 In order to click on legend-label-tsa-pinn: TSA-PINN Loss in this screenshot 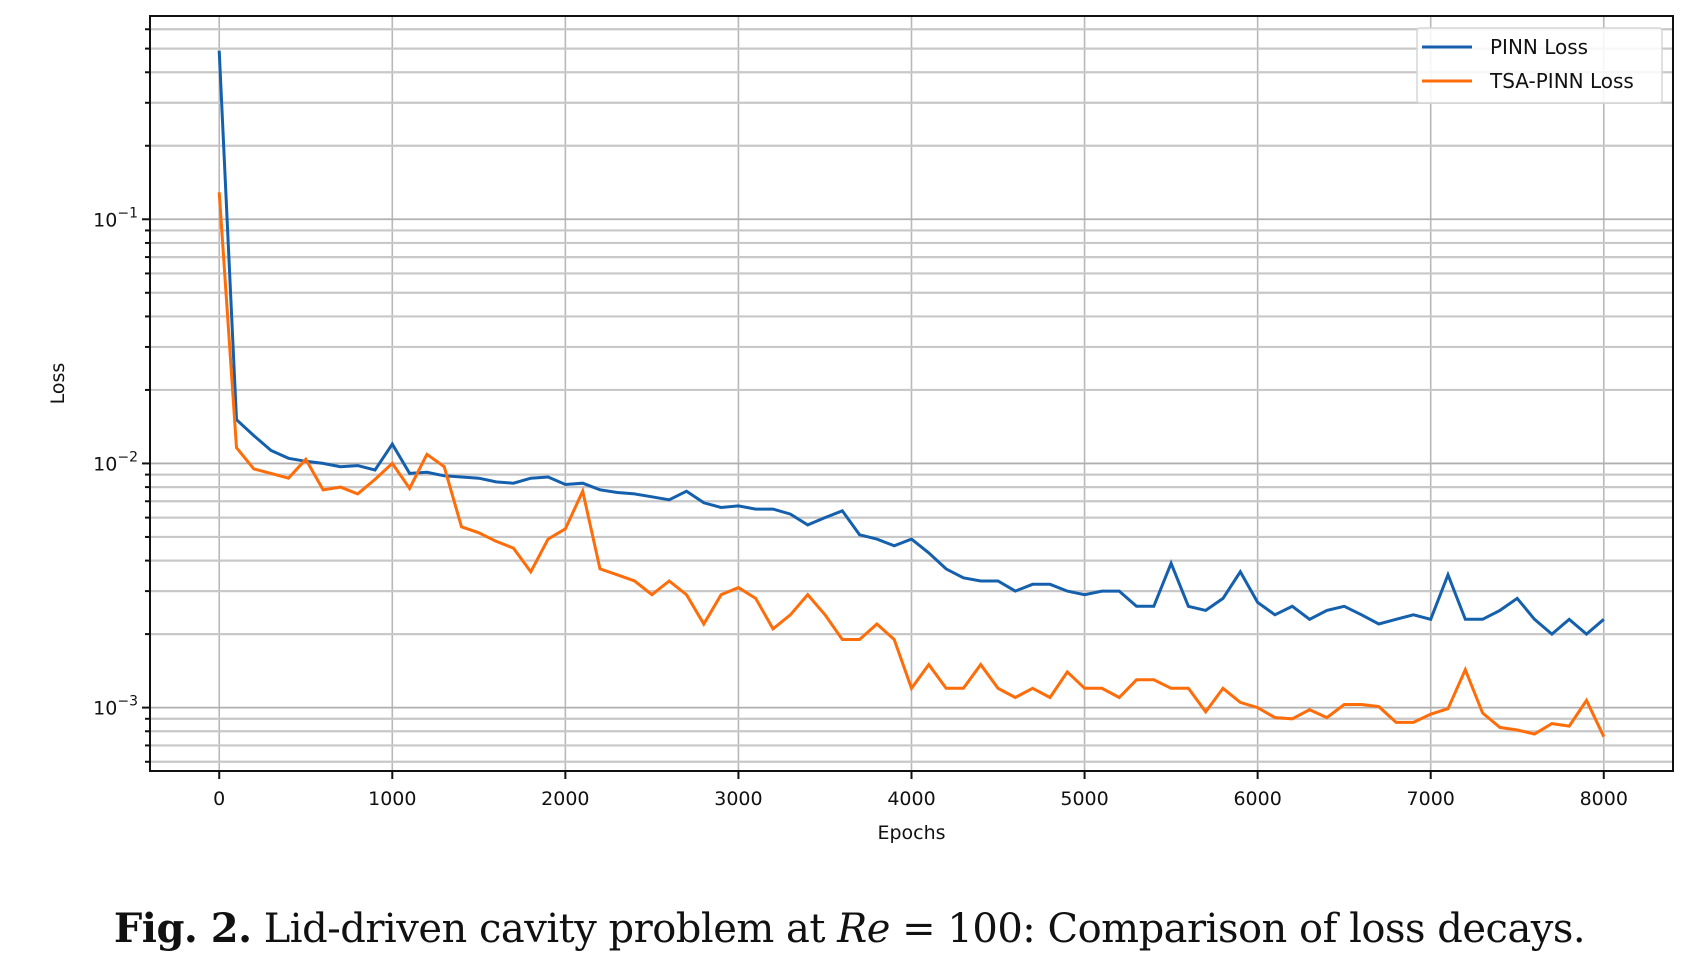, I will do `click(1561, 81)`.